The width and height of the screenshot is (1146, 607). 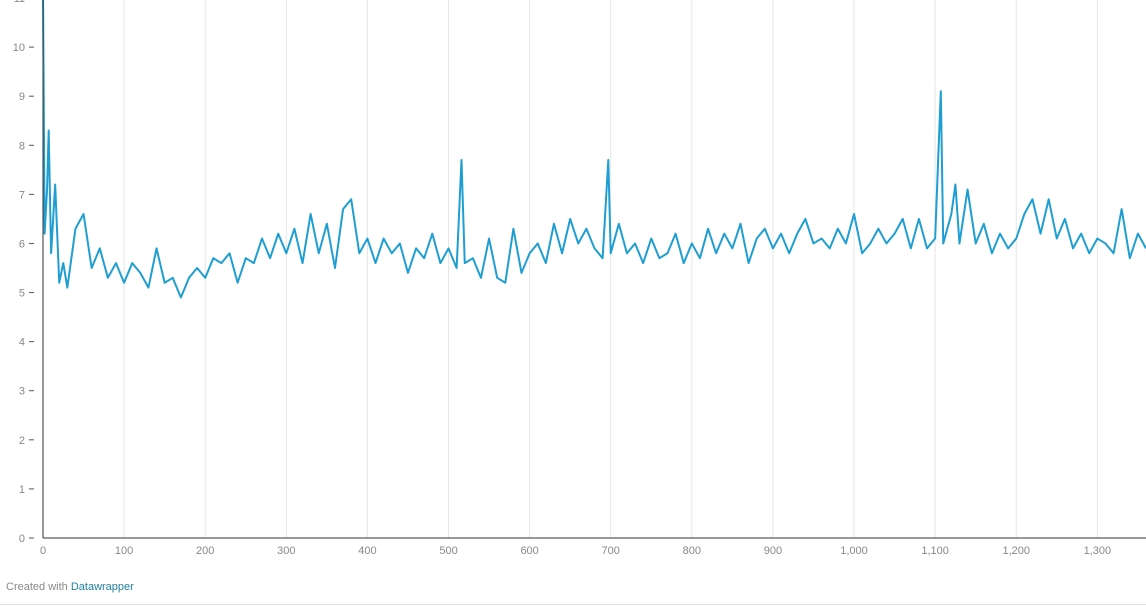 What do you see at coordinates (22, 97) in the screenshot?
I see `y-tick-label: 9` at bounding box center [22, 97].